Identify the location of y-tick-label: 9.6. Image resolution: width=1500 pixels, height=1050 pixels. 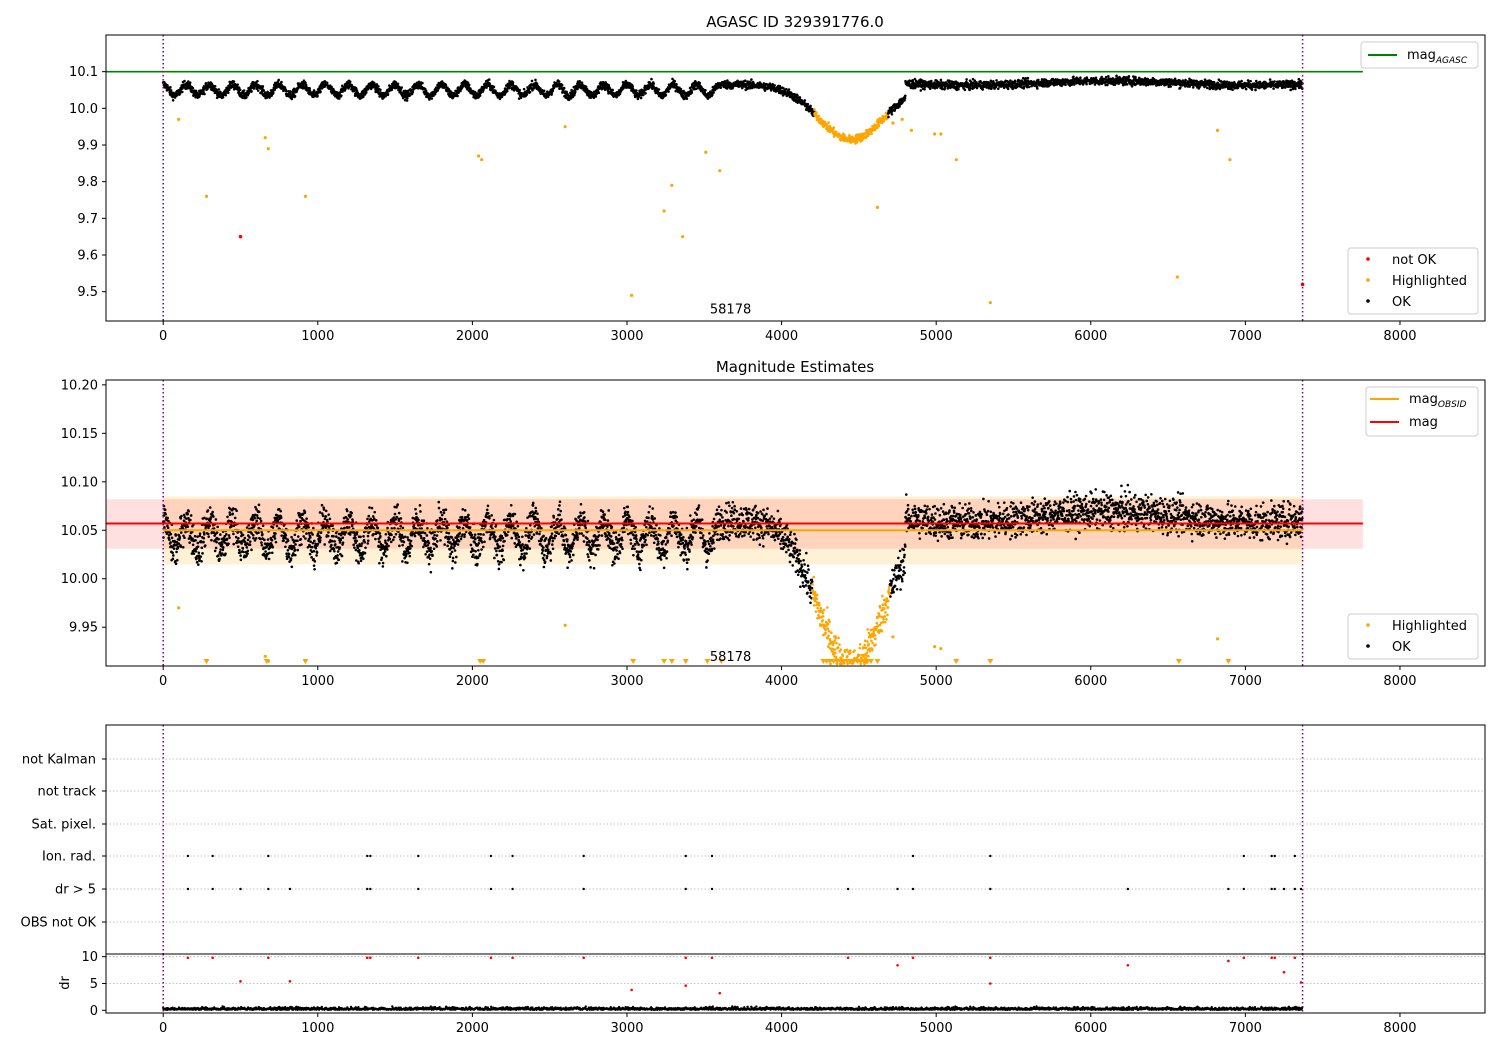
(87, 256).